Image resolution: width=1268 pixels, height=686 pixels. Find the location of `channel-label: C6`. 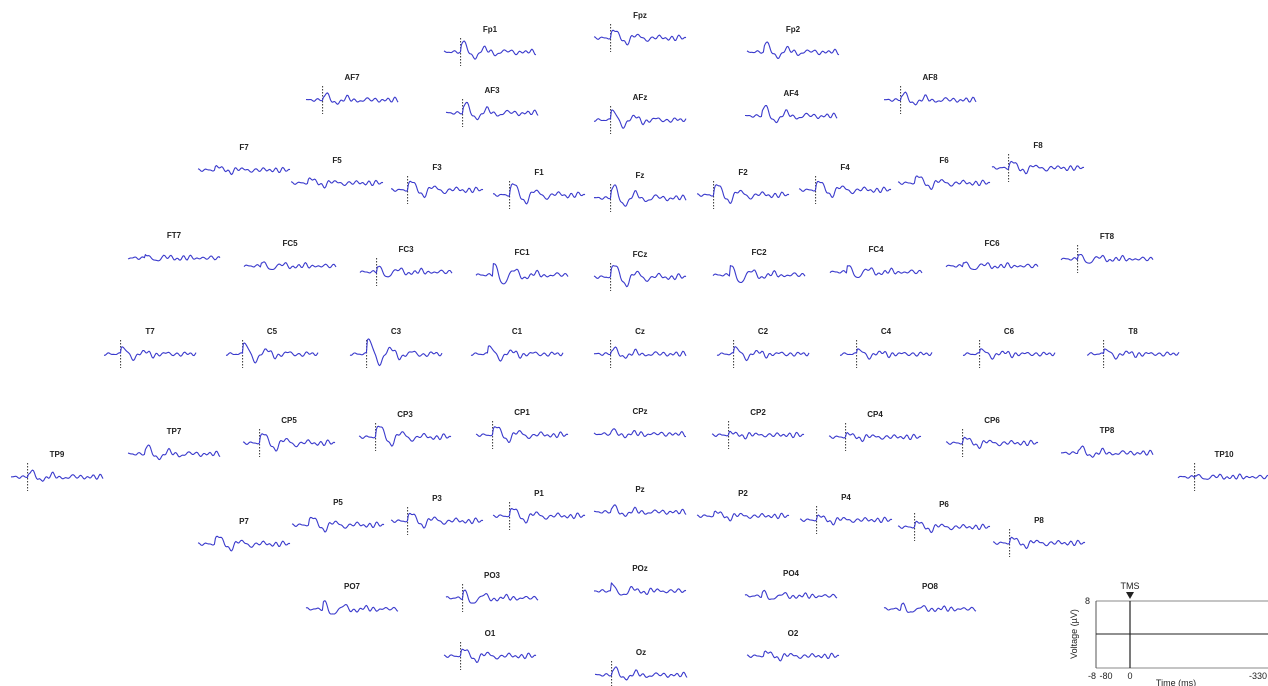

channel-label: C6 is located at coordinates (1009, 331).